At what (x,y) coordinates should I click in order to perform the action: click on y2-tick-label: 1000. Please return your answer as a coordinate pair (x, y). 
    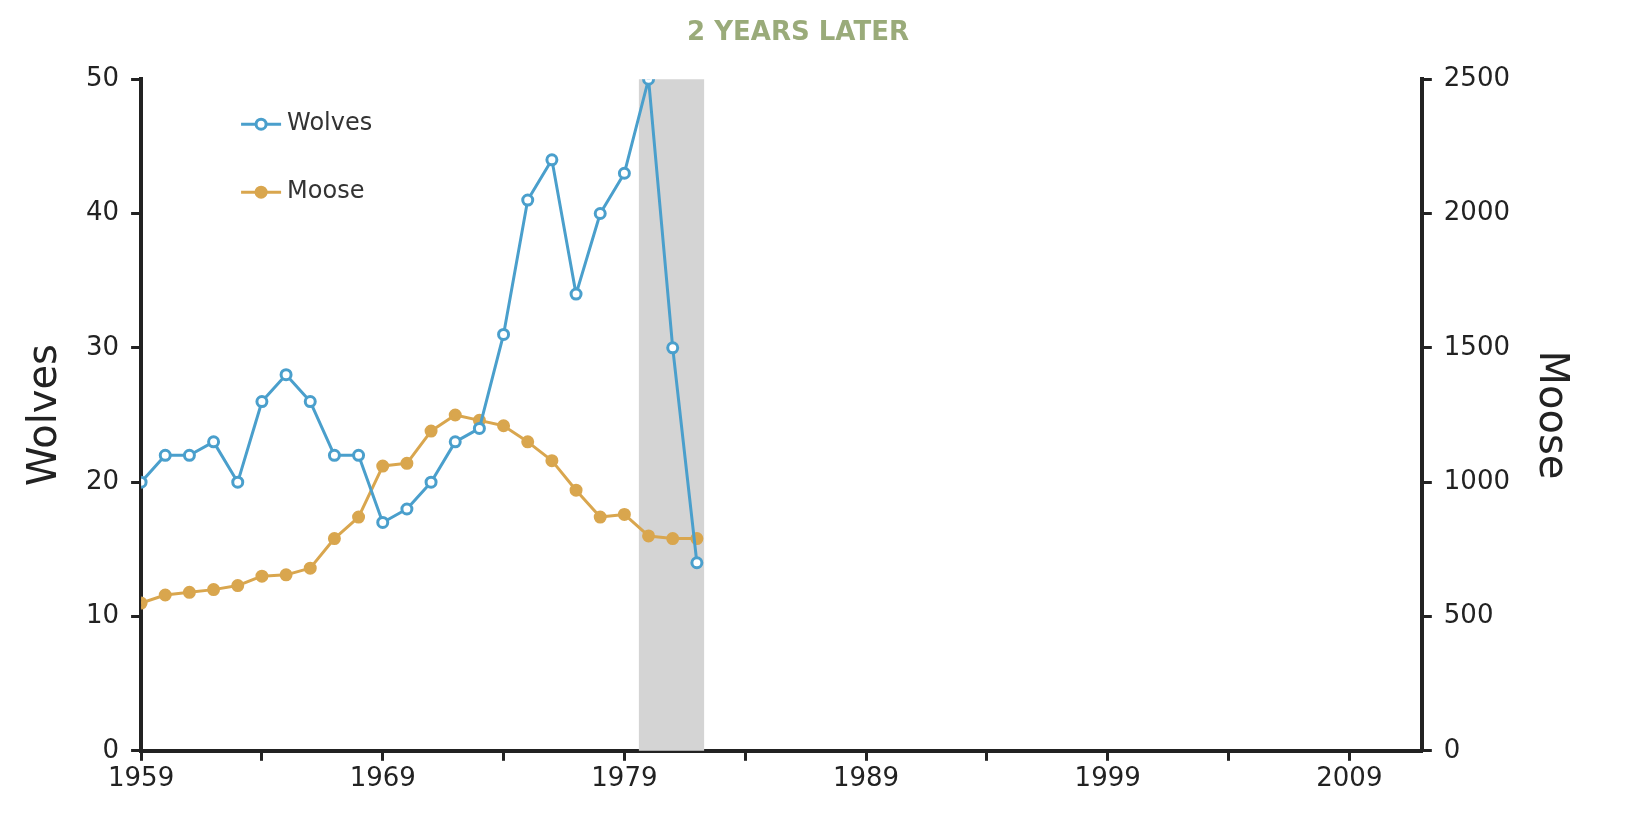
    Looking at the image, I should click on (1476, 479).